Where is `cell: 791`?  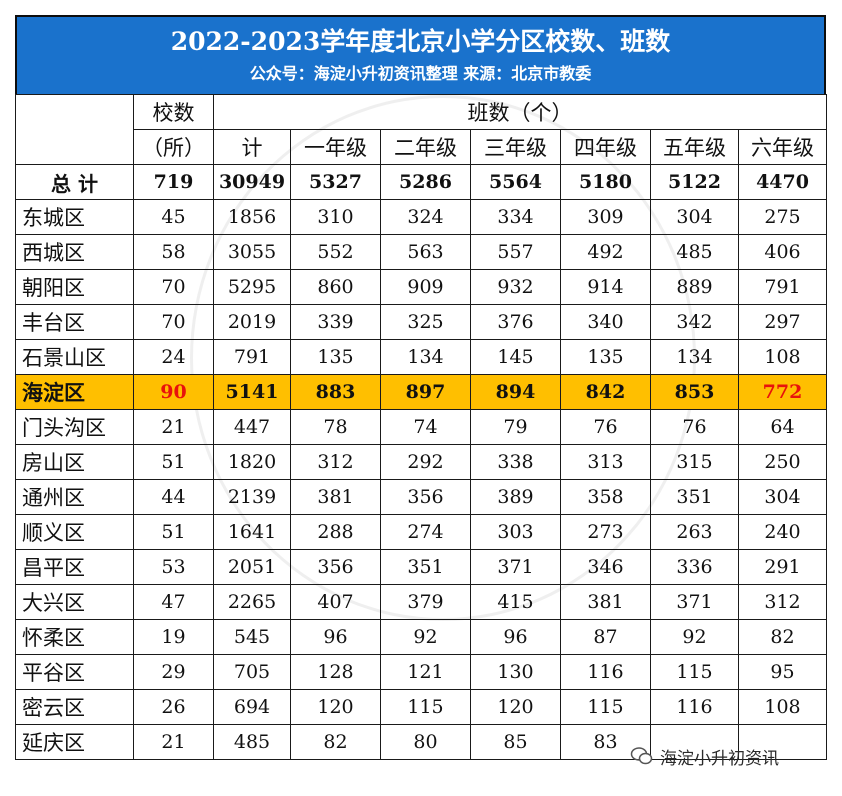 cell: 791 is located at coordinates (782, 287).